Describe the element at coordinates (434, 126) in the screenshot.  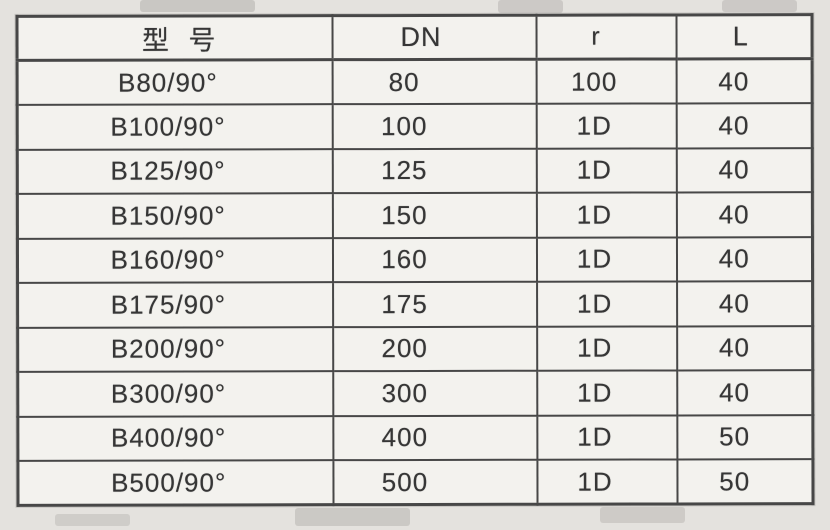
I see `cell-dn: 100` at that location.